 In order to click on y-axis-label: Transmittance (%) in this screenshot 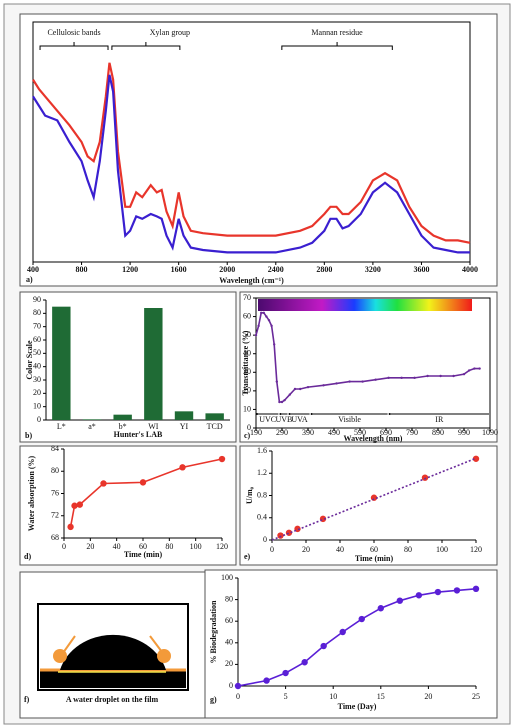, I will do `click(245, 362)`.